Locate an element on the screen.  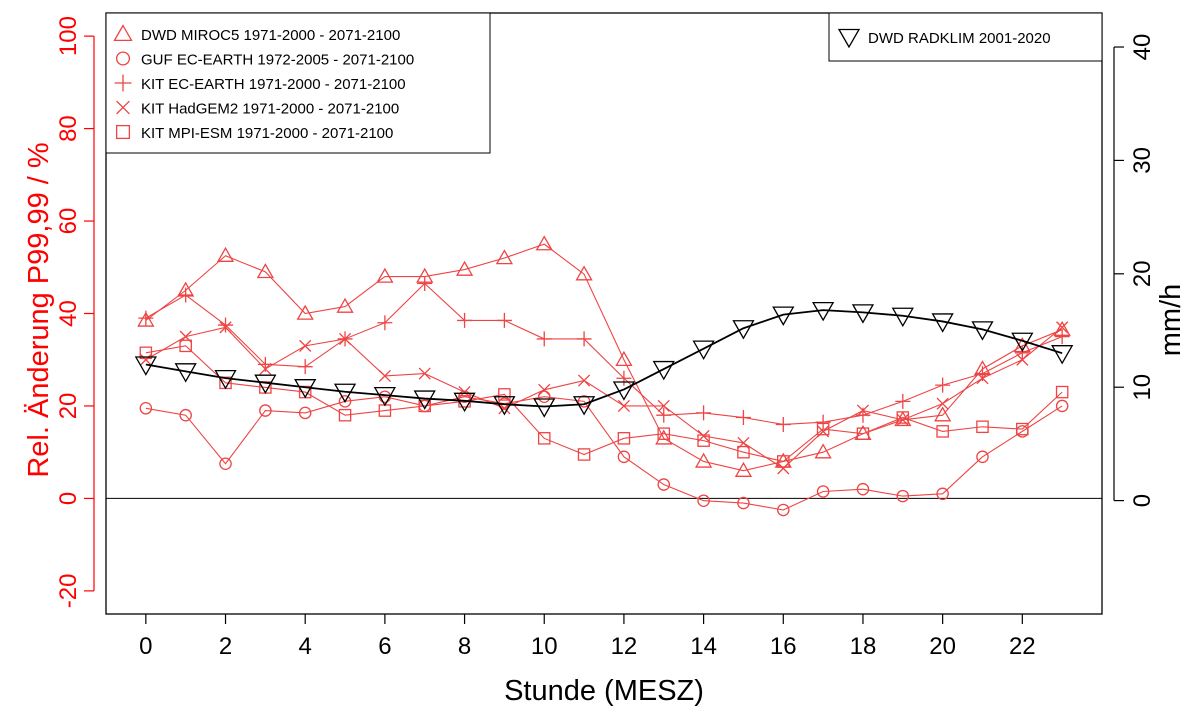
x-tick-label: 8 is located at coordinates (464, 646).